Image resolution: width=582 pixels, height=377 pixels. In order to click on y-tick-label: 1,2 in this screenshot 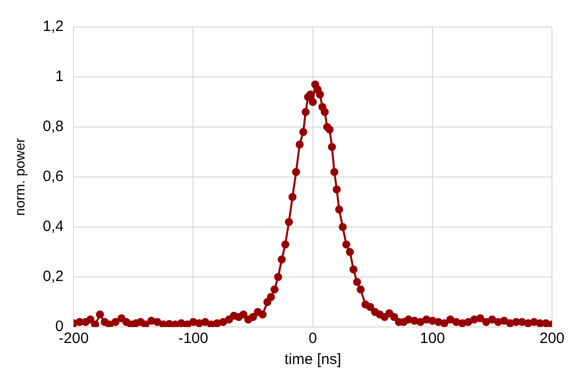, I will do `click(53, 27)`.